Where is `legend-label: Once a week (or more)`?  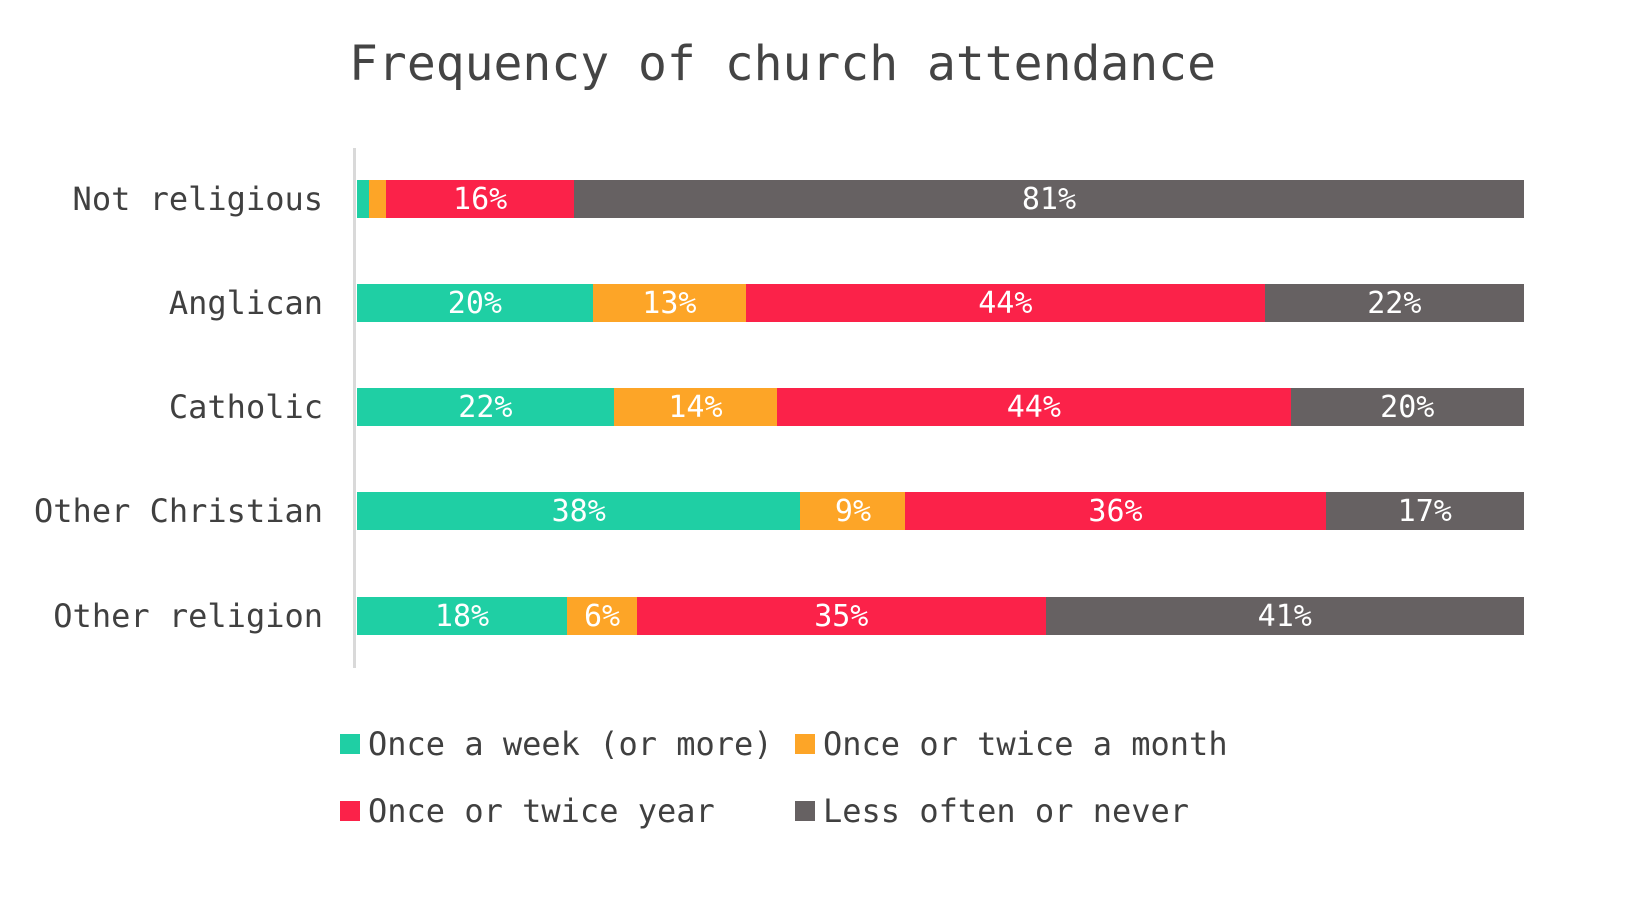 legend-label: Once a week (or more) is located at coordinates (570, 744).